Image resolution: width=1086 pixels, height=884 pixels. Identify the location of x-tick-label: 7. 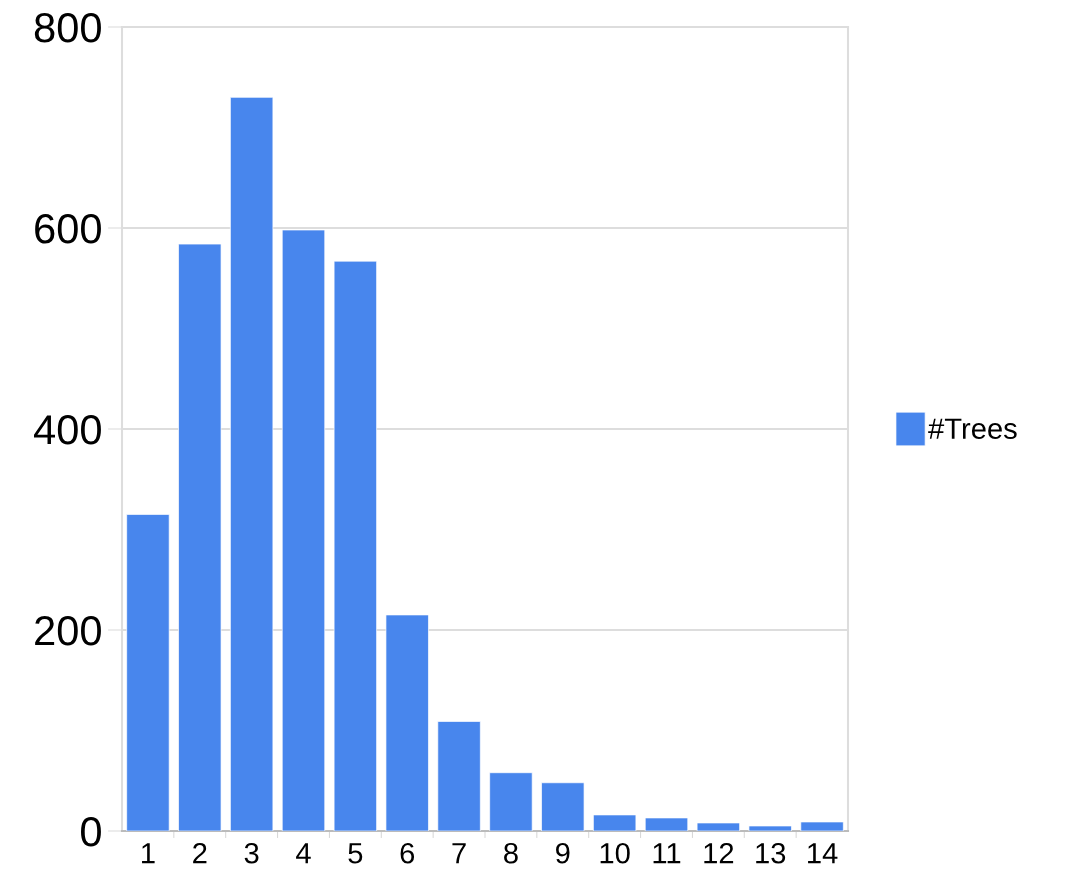
(459, 853).